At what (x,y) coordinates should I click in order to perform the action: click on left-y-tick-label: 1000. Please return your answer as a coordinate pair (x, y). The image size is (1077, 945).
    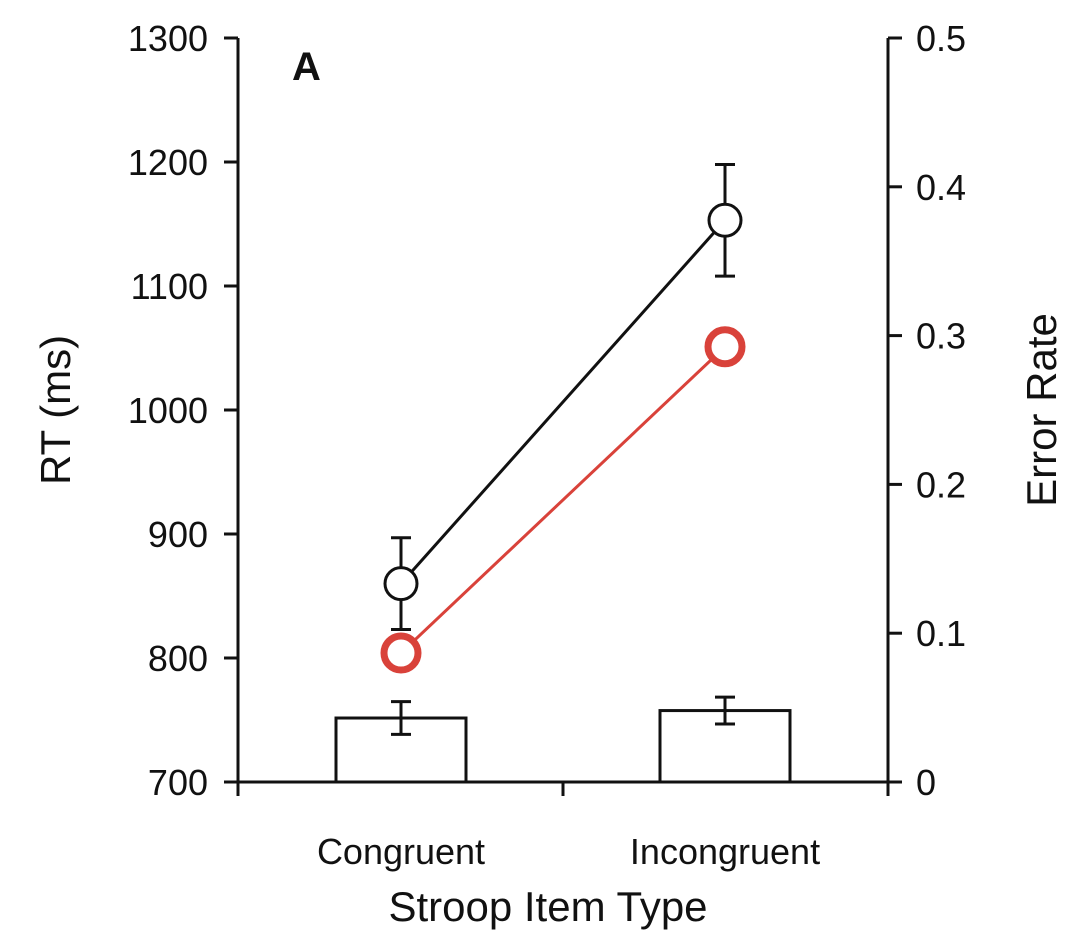
    Looking at the image, I should click on (168, 410).